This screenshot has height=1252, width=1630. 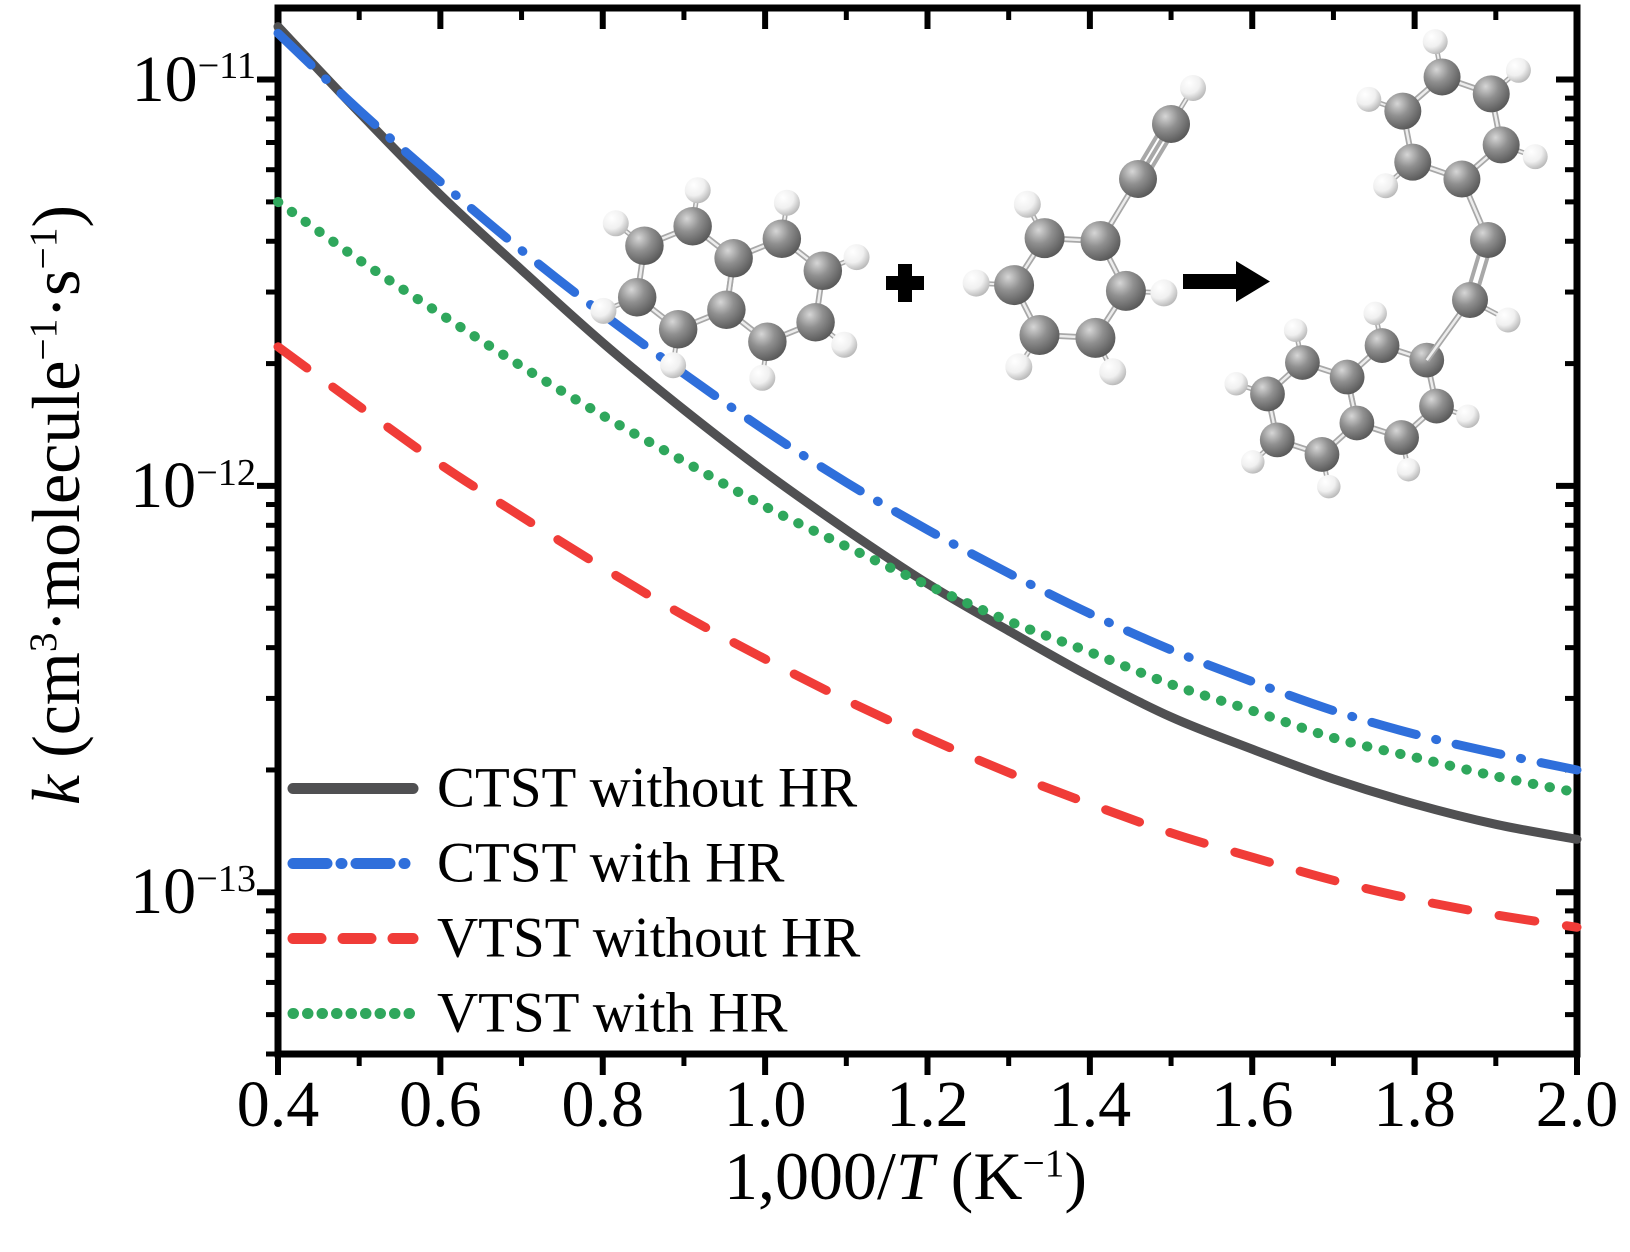 I want to click on x-tick-label: 1.4, so click(x=1090, y=1104).